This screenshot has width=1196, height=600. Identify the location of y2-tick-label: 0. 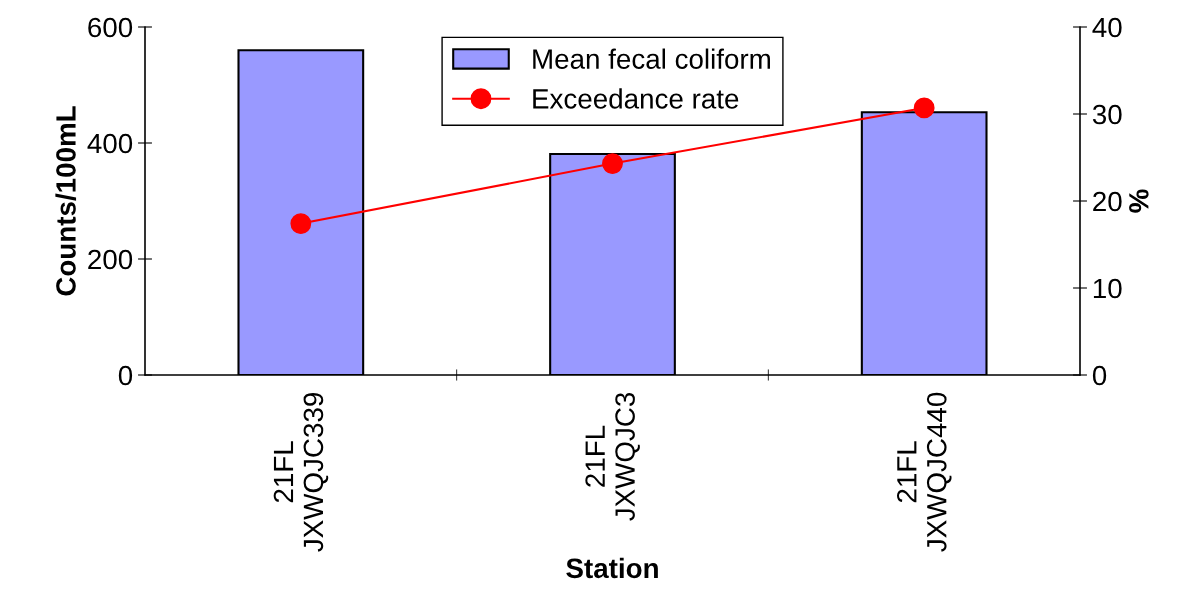
(1099, 375).